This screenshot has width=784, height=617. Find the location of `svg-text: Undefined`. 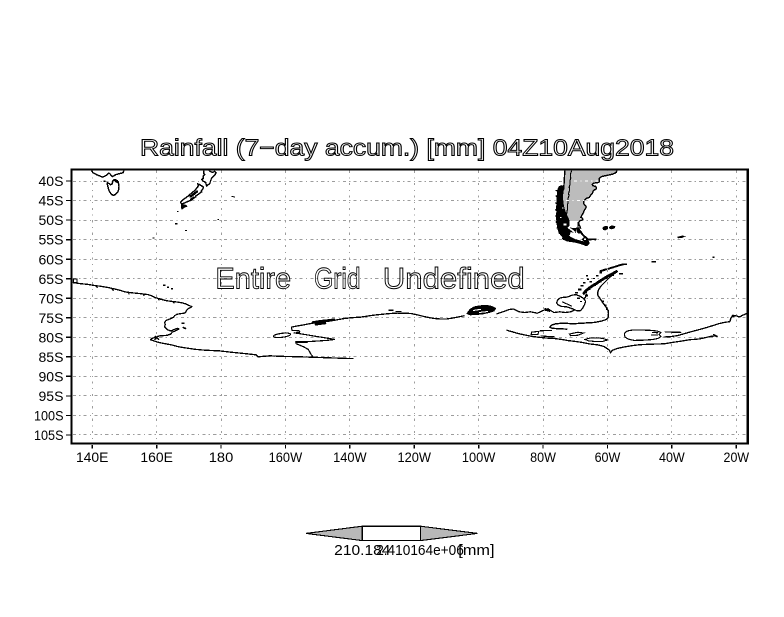

svg-text: Undefined is located at coordinates (454, 278).